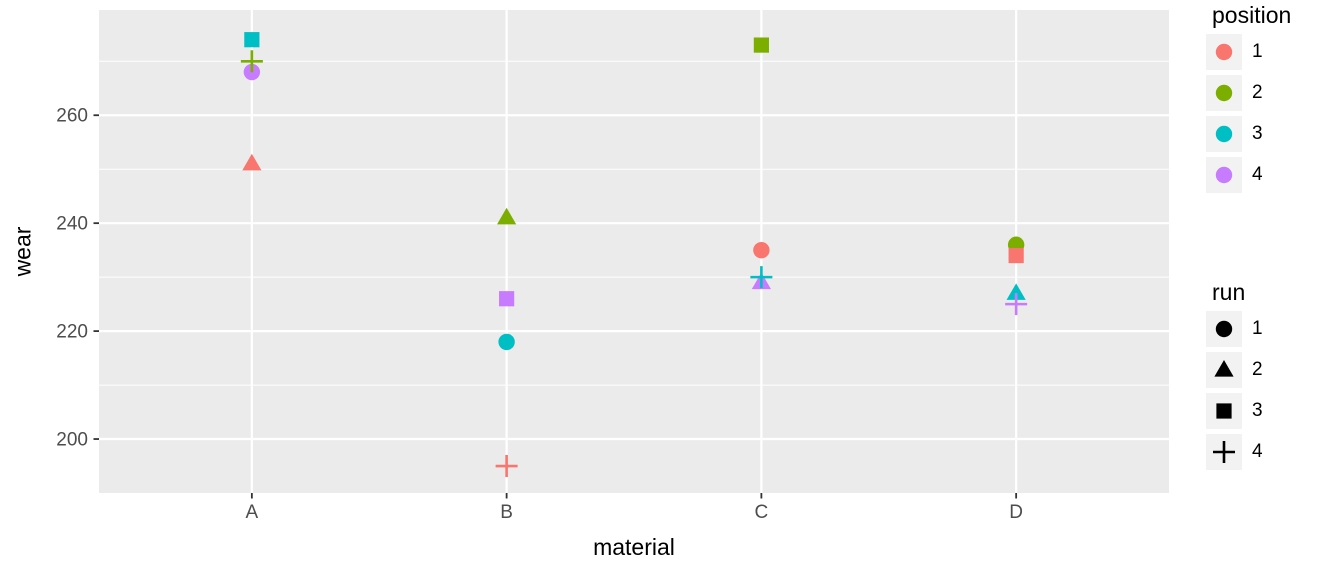  I want to click on legend-item-run-1: 1, so click(1275, 329).